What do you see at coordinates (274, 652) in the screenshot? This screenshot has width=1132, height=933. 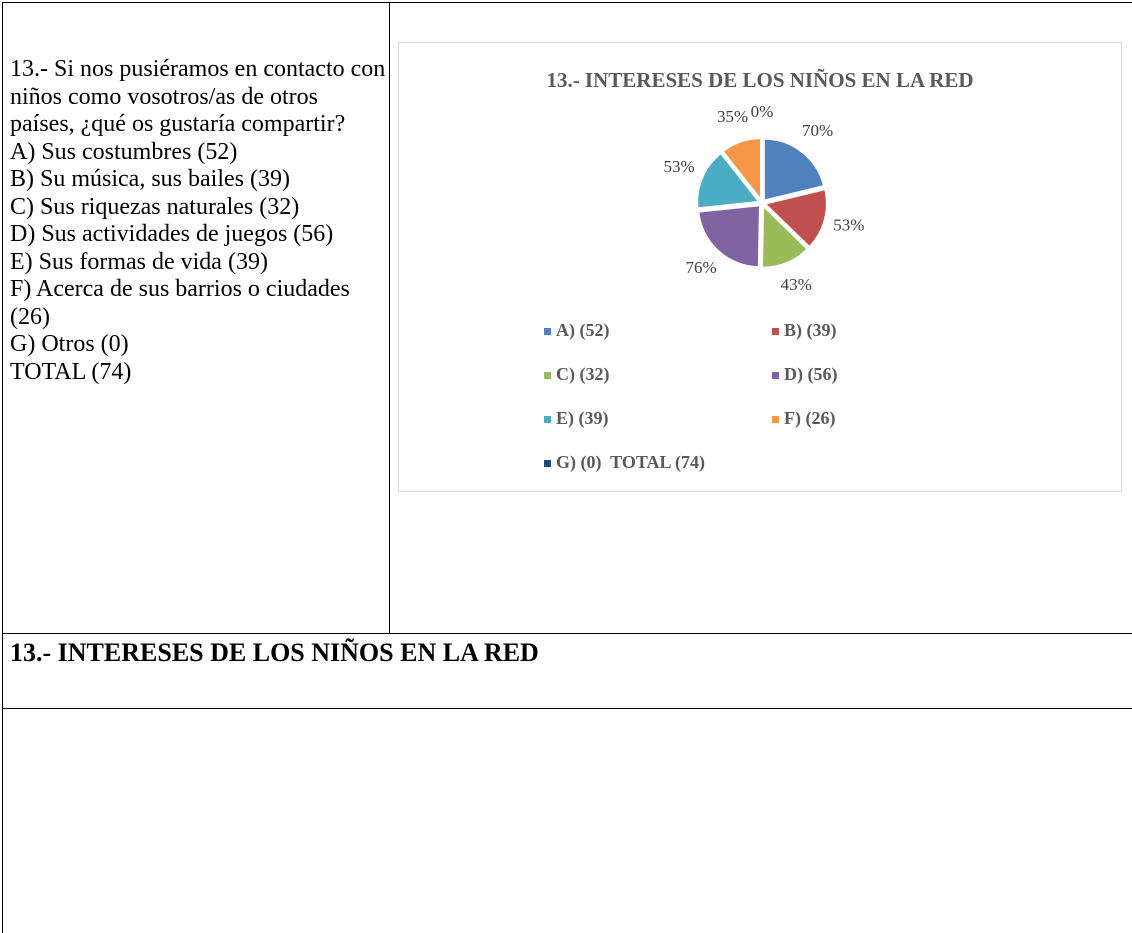 I see `heading: 13.- INTERESES DE LOS NIÑOS EN LA RED` at bounding box center [274, 652].